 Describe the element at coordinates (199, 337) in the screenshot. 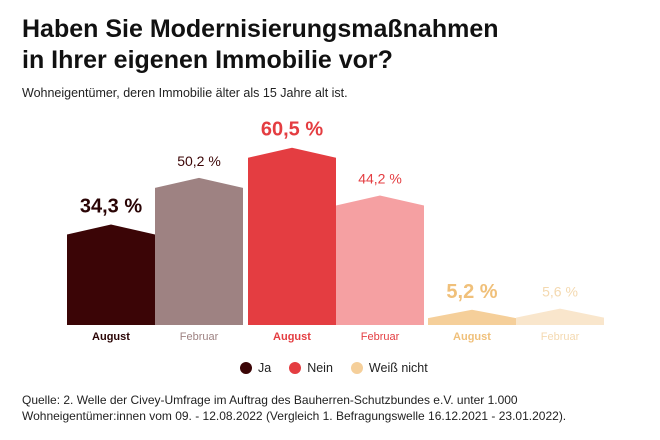

I see `period-label-ja-februar: Februar` at that location.